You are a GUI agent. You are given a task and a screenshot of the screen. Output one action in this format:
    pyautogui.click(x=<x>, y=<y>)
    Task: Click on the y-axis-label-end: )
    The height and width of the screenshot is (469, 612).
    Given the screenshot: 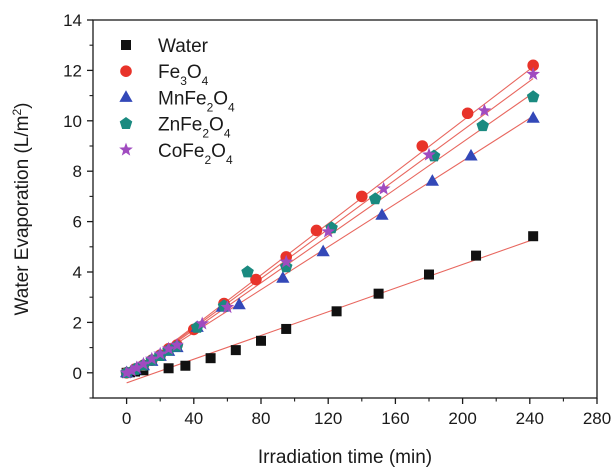 What is the action you would take?
    pyautogui.click(x=22, y=106)
    